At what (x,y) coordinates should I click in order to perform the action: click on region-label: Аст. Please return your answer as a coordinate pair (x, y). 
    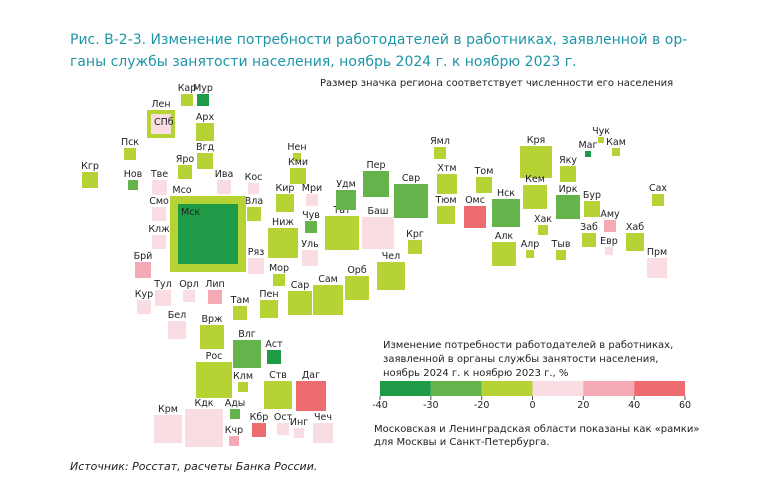
    Looking at the image, I should click on (274, 344).